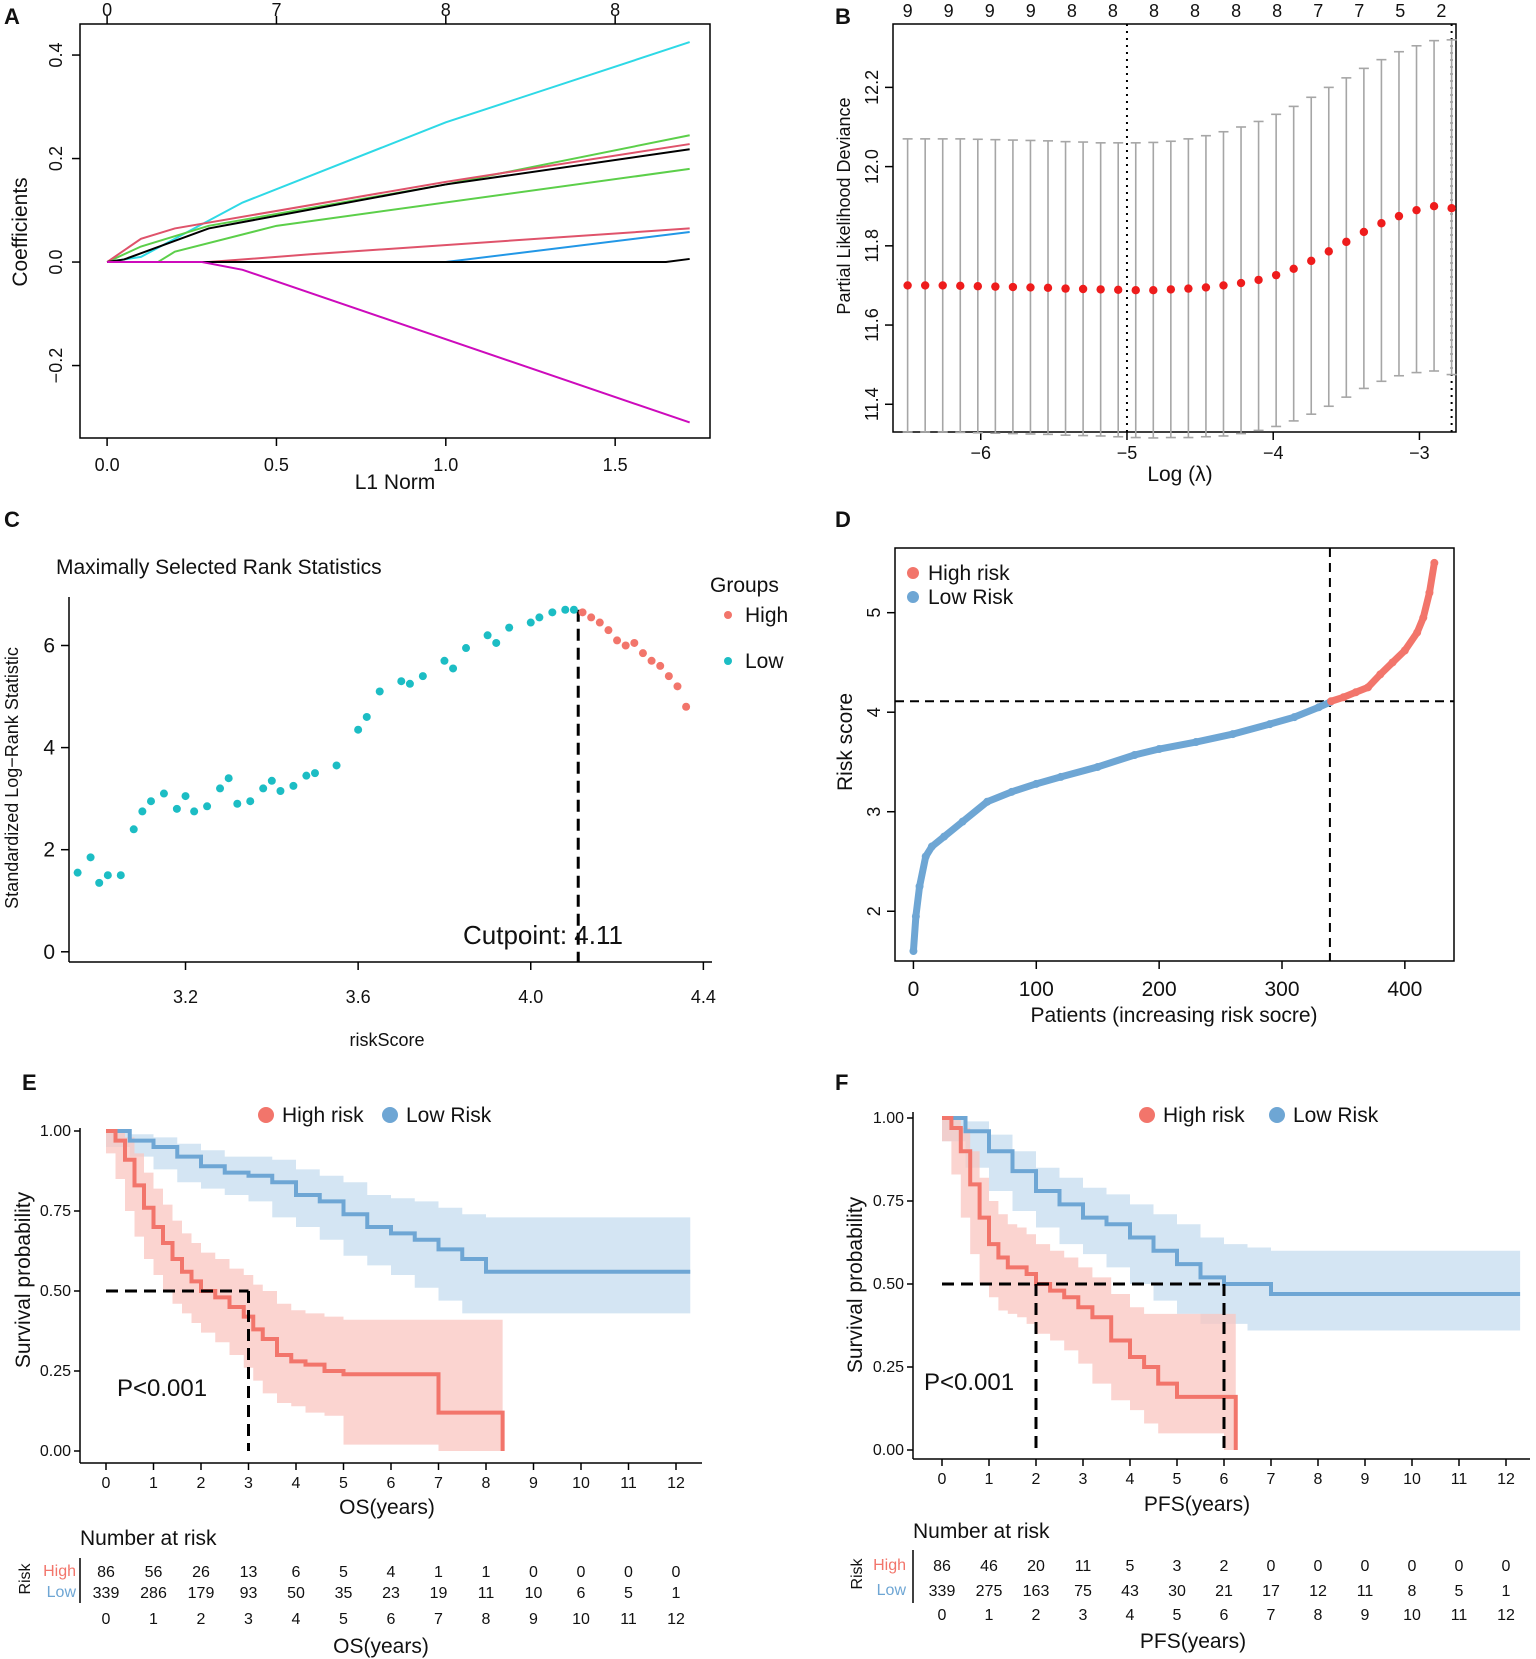 Image resolution: width=1536 pixels, height=1659 pixels. What do you see at coordinates (628, 1593) in the screenshot?
I see `panel-e-nar-low: 5` at bounding box center [628, 1593].